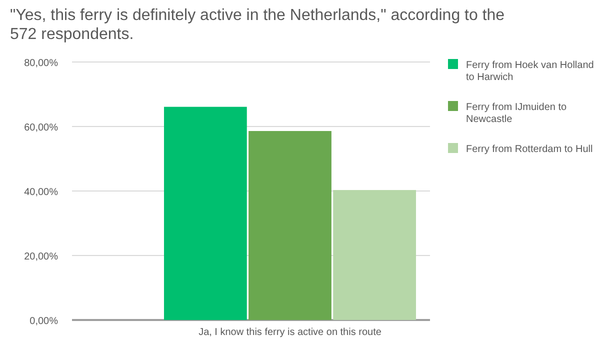  What do you see at coordinates (290, 332) in the screenshot?
I see `x-tick-label: Ja, I know this ferry is active on this route` at bounding box center [290, 332].